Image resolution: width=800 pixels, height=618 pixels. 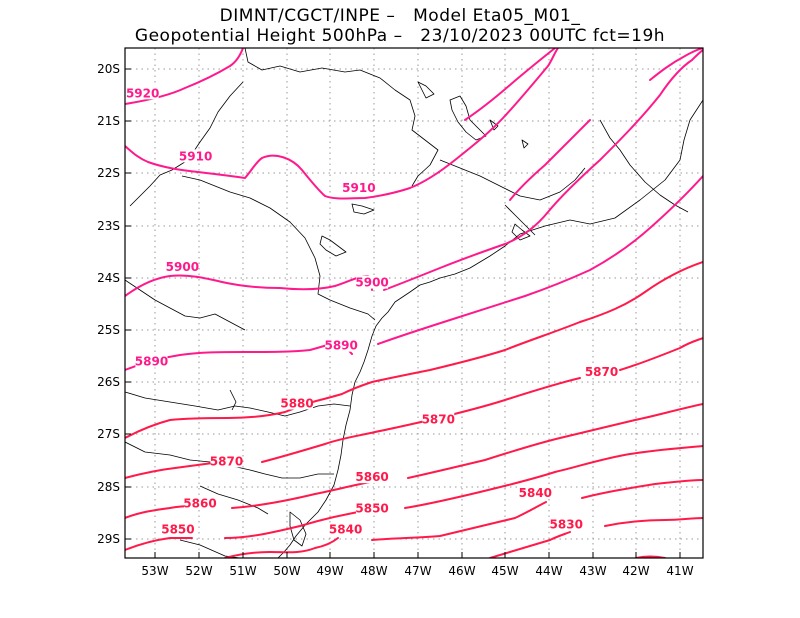 I want to click on lon-label-43W: 43W, so click(x=592, y=571).